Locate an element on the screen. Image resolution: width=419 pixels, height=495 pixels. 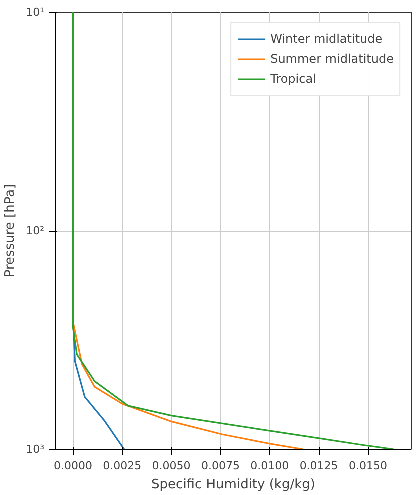
legend-label: Tropical is located at coordinates (293, 79).